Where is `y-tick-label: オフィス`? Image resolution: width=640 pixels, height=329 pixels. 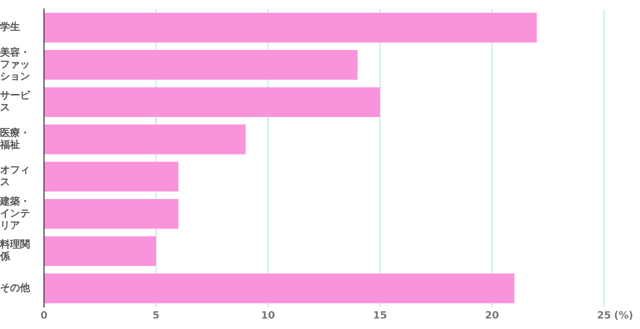 y-tick-label: オフィス is located at coordinates (15, 176).